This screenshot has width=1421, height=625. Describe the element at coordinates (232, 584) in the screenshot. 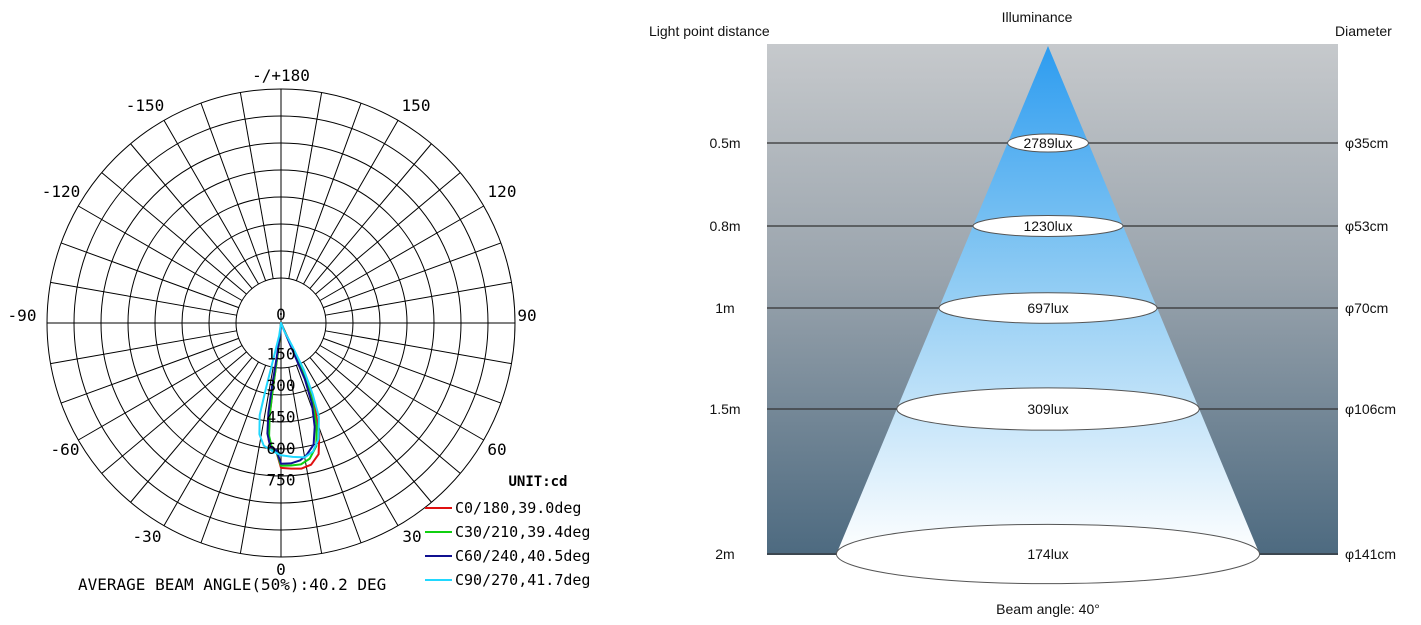

I see `average-beam-angle: AVERAGE BEAM ANGLE(50%):40.2 DEG` at that location.